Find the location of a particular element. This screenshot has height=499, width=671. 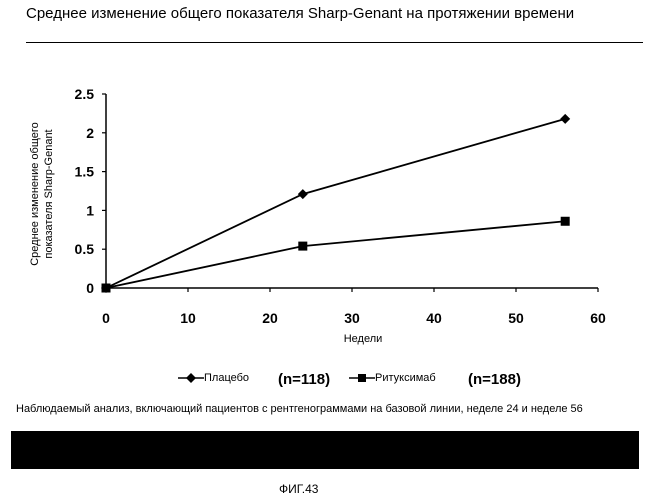

legend: Плацебо (n=118) Ритуксимаб (n=188) is located at coordinates (388, 383).